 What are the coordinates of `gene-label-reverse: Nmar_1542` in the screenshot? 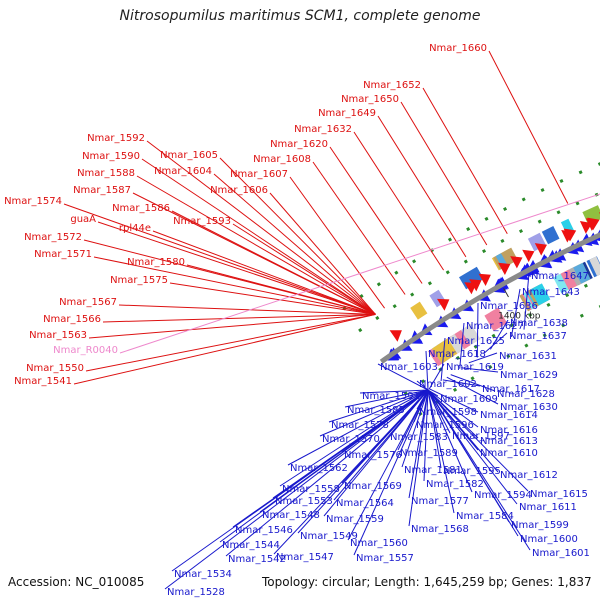 It's located at (257, 559).